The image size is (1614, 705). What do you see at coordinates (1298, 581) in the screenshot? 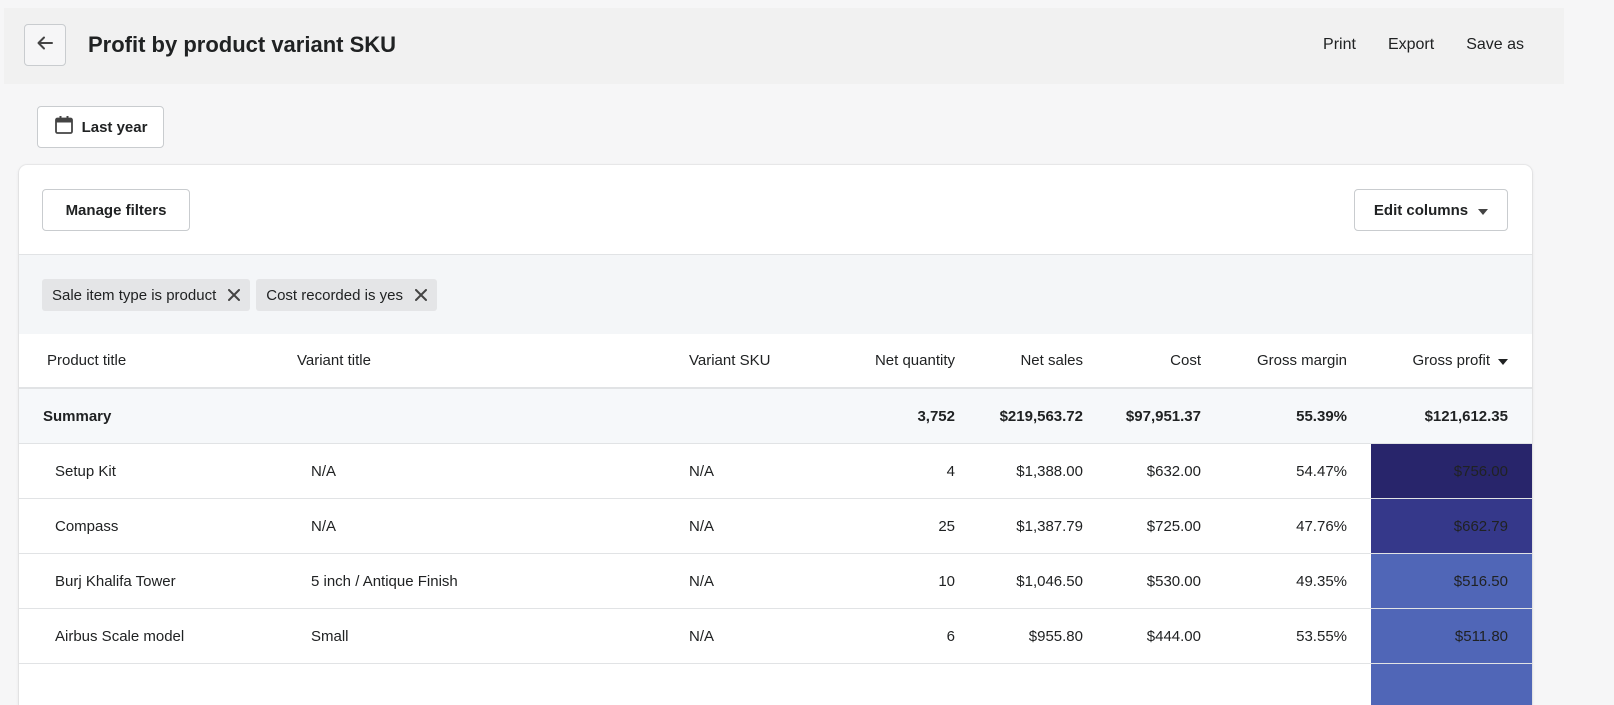
I see `gross-margin-cell: 49.35%` at bounding box center [1298, 581].